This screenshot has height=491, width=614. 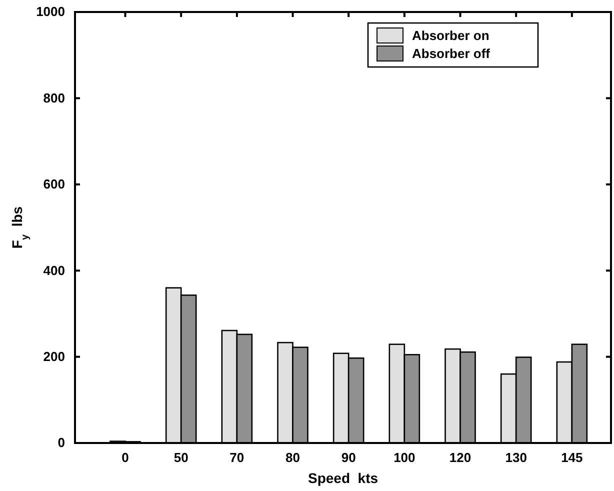 I want to click on x-tick-label: 100, so click(x=405, y=458).